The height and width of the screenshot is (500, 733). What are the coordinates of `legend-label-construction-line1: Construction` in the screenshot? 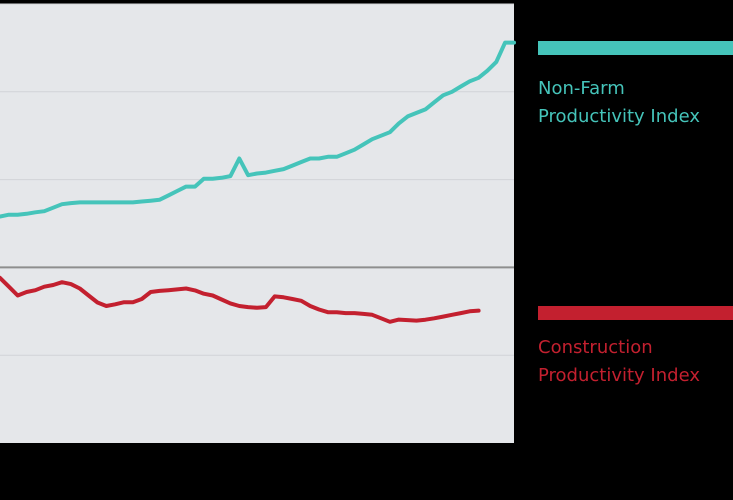 It's located at (595, 347).